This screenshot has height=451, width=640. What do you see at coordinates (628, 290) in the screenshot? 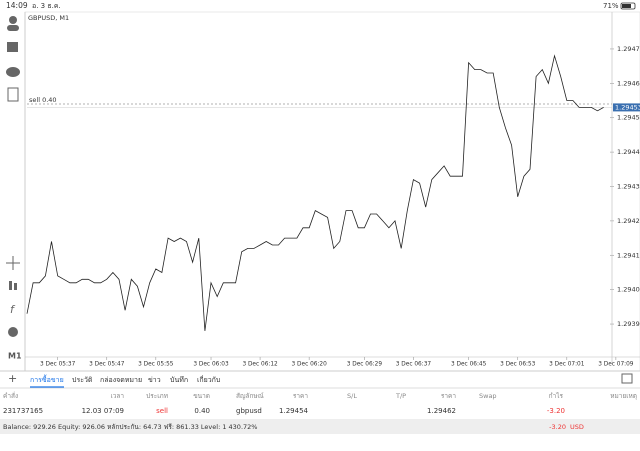
I see `y-tick-label: 1.29400` at bounding box center [628, 290].